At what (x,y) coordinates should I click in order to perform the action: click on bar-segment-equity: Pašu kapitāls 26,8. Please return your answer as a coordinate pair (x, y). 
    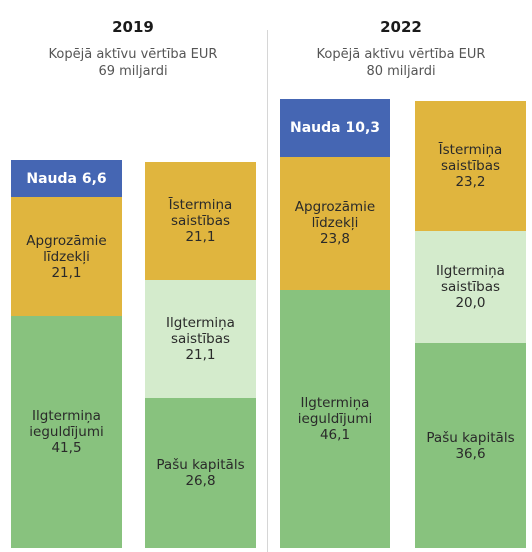
    Looking at the image, I should click on (200, 472).